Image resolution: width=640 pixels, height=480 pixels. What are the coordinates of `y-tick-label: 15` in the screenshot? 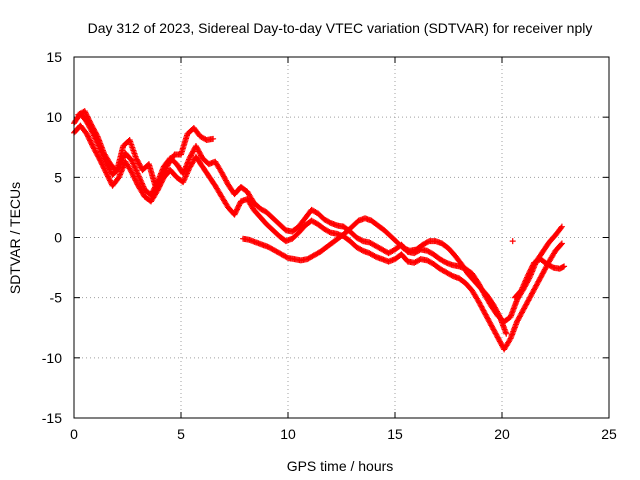 It's located at (54, 57).